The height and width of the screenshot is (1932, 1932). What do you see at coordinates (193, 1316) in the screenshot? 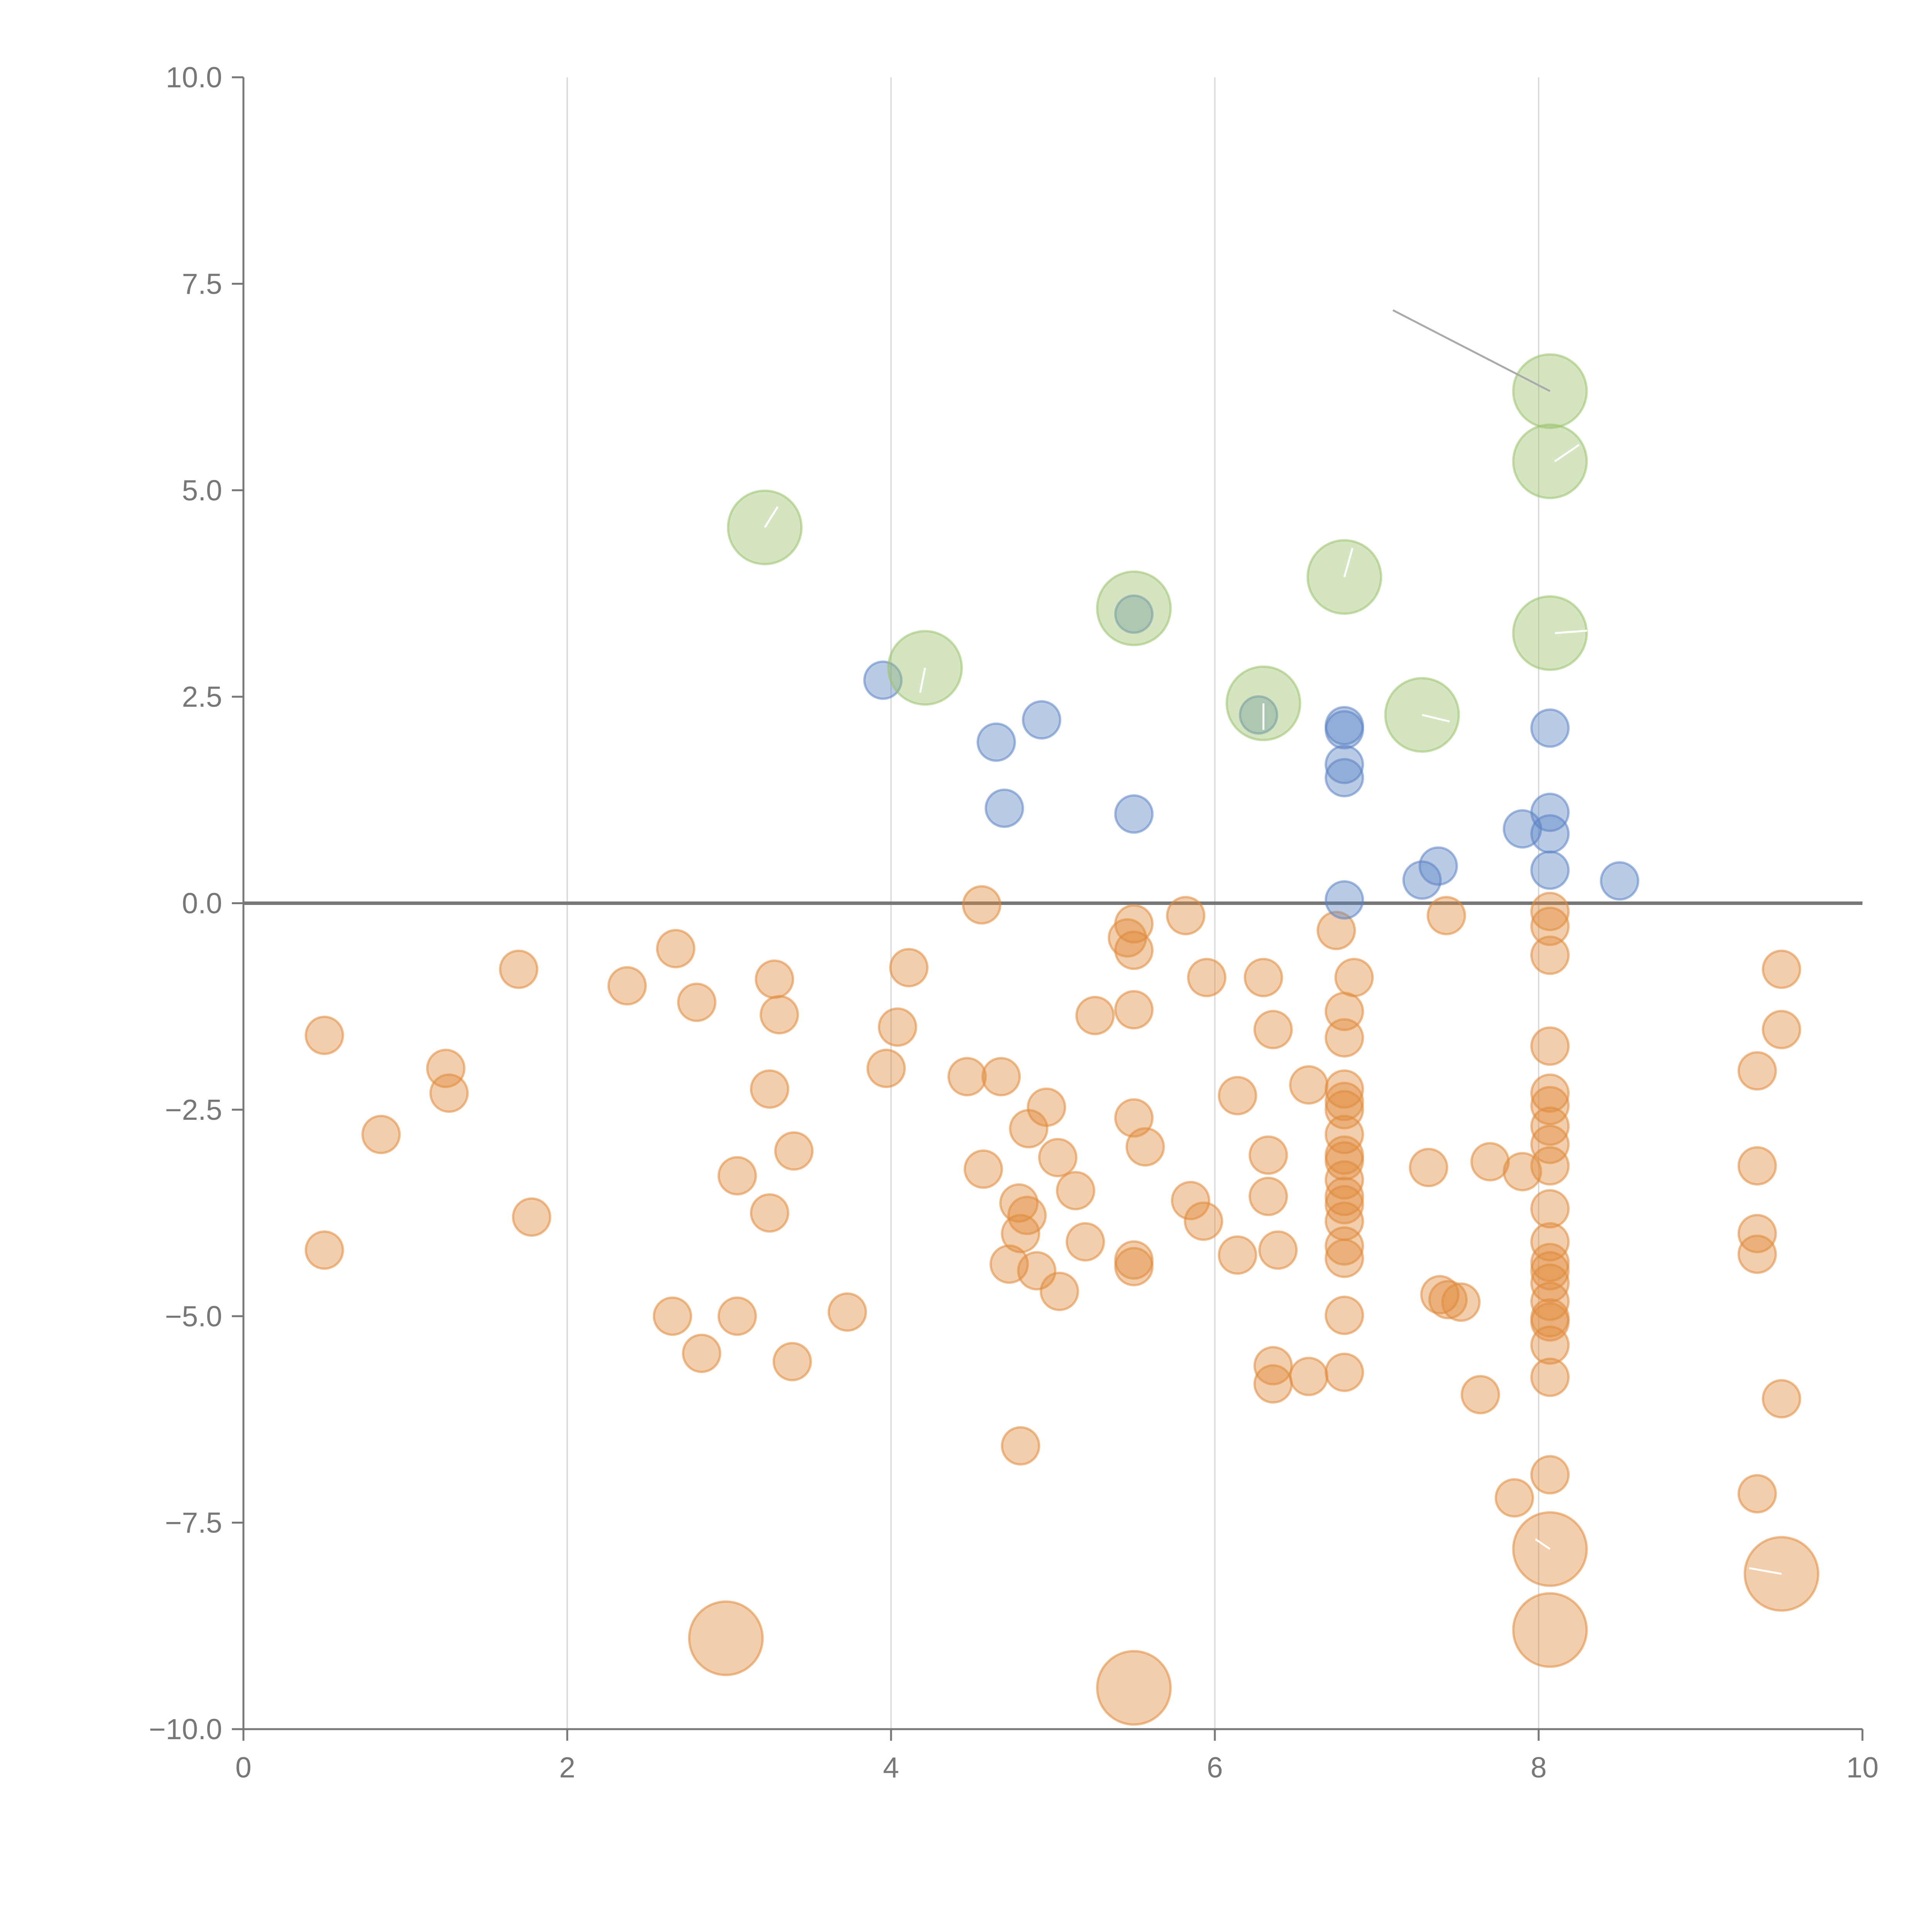
I see `y-tick-label: −5.0` at bounding box center [193, 1316].